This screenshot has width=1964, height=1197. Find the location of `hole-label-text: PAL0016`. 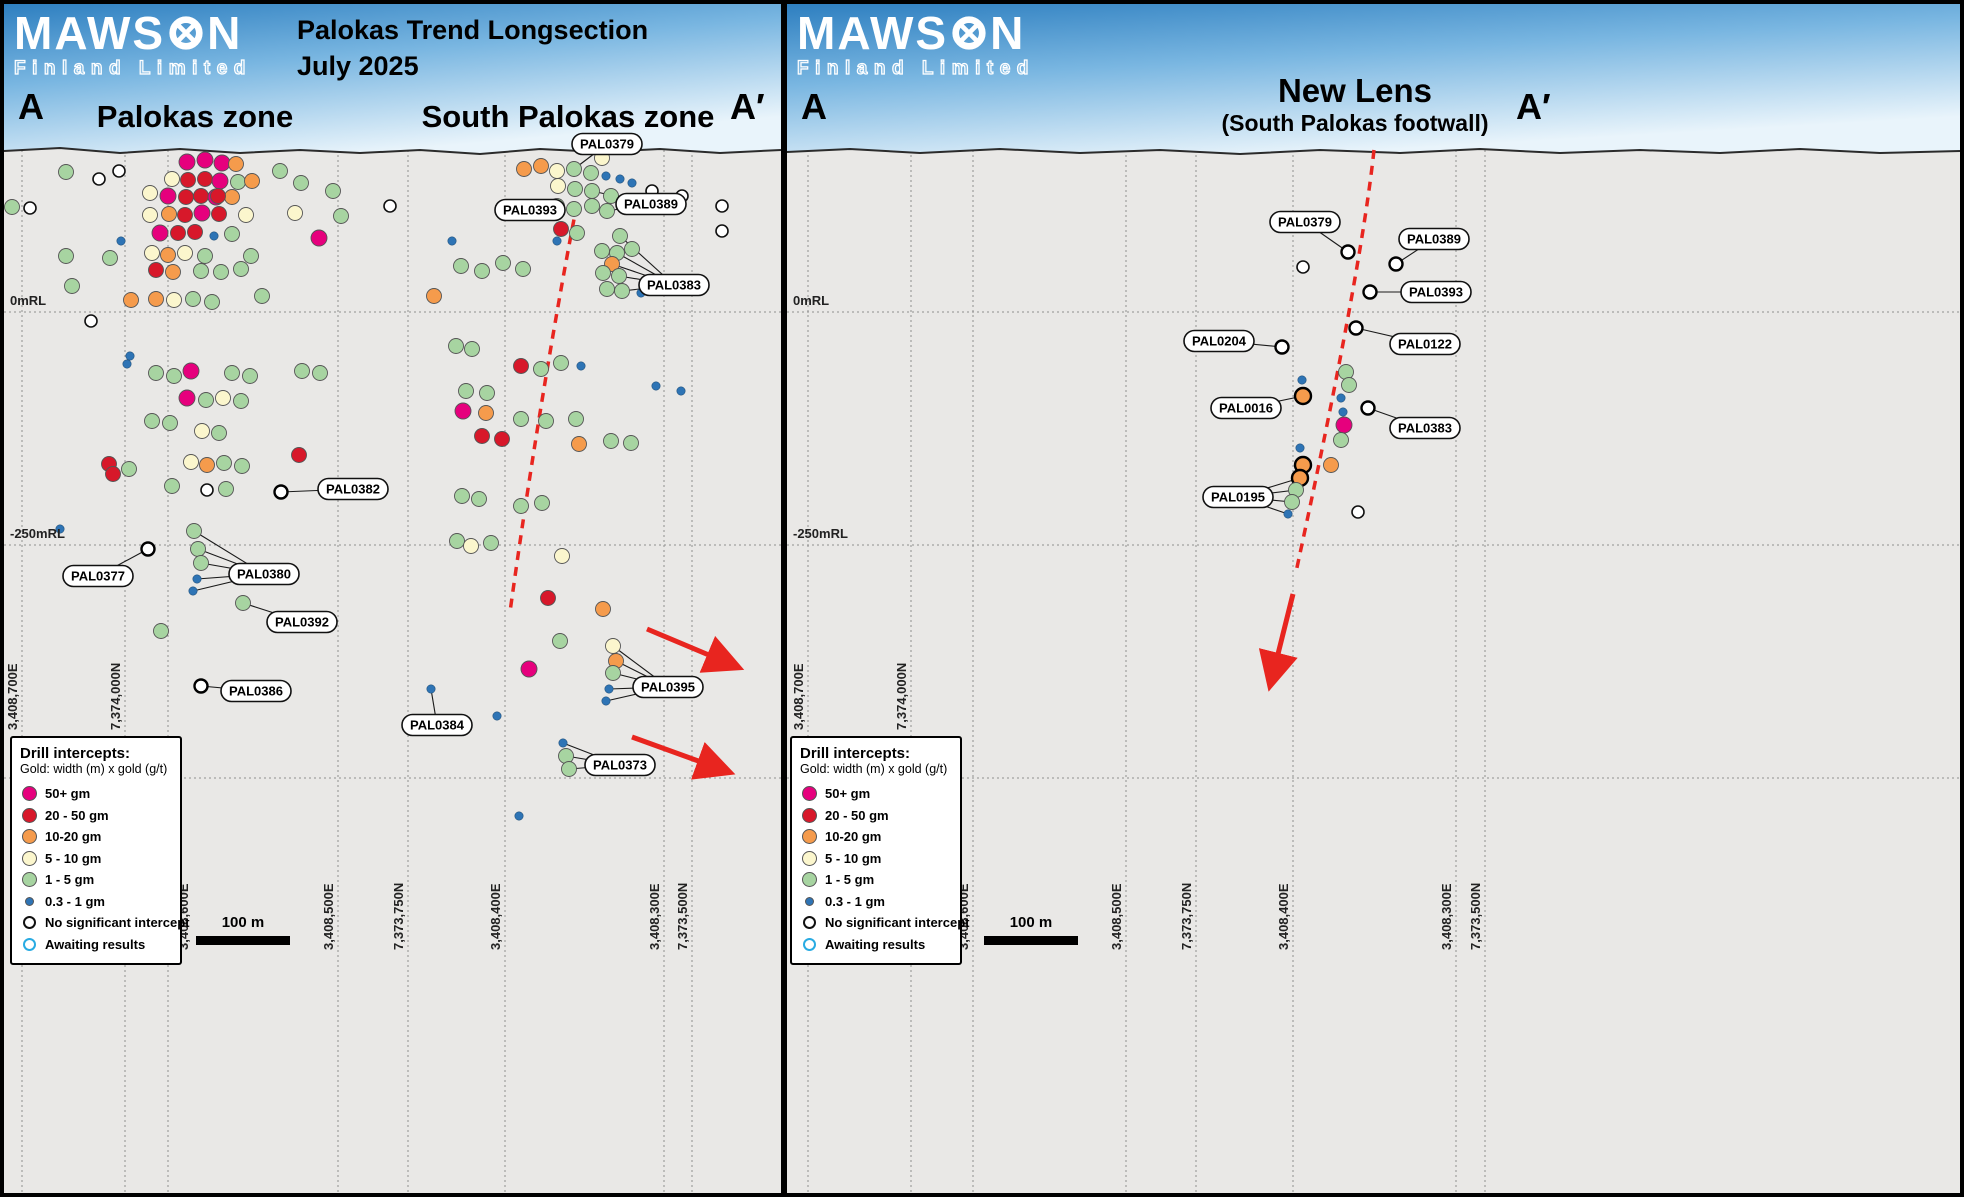

hole-label-text: PAL0016 is located at coordinates (1246, 408).